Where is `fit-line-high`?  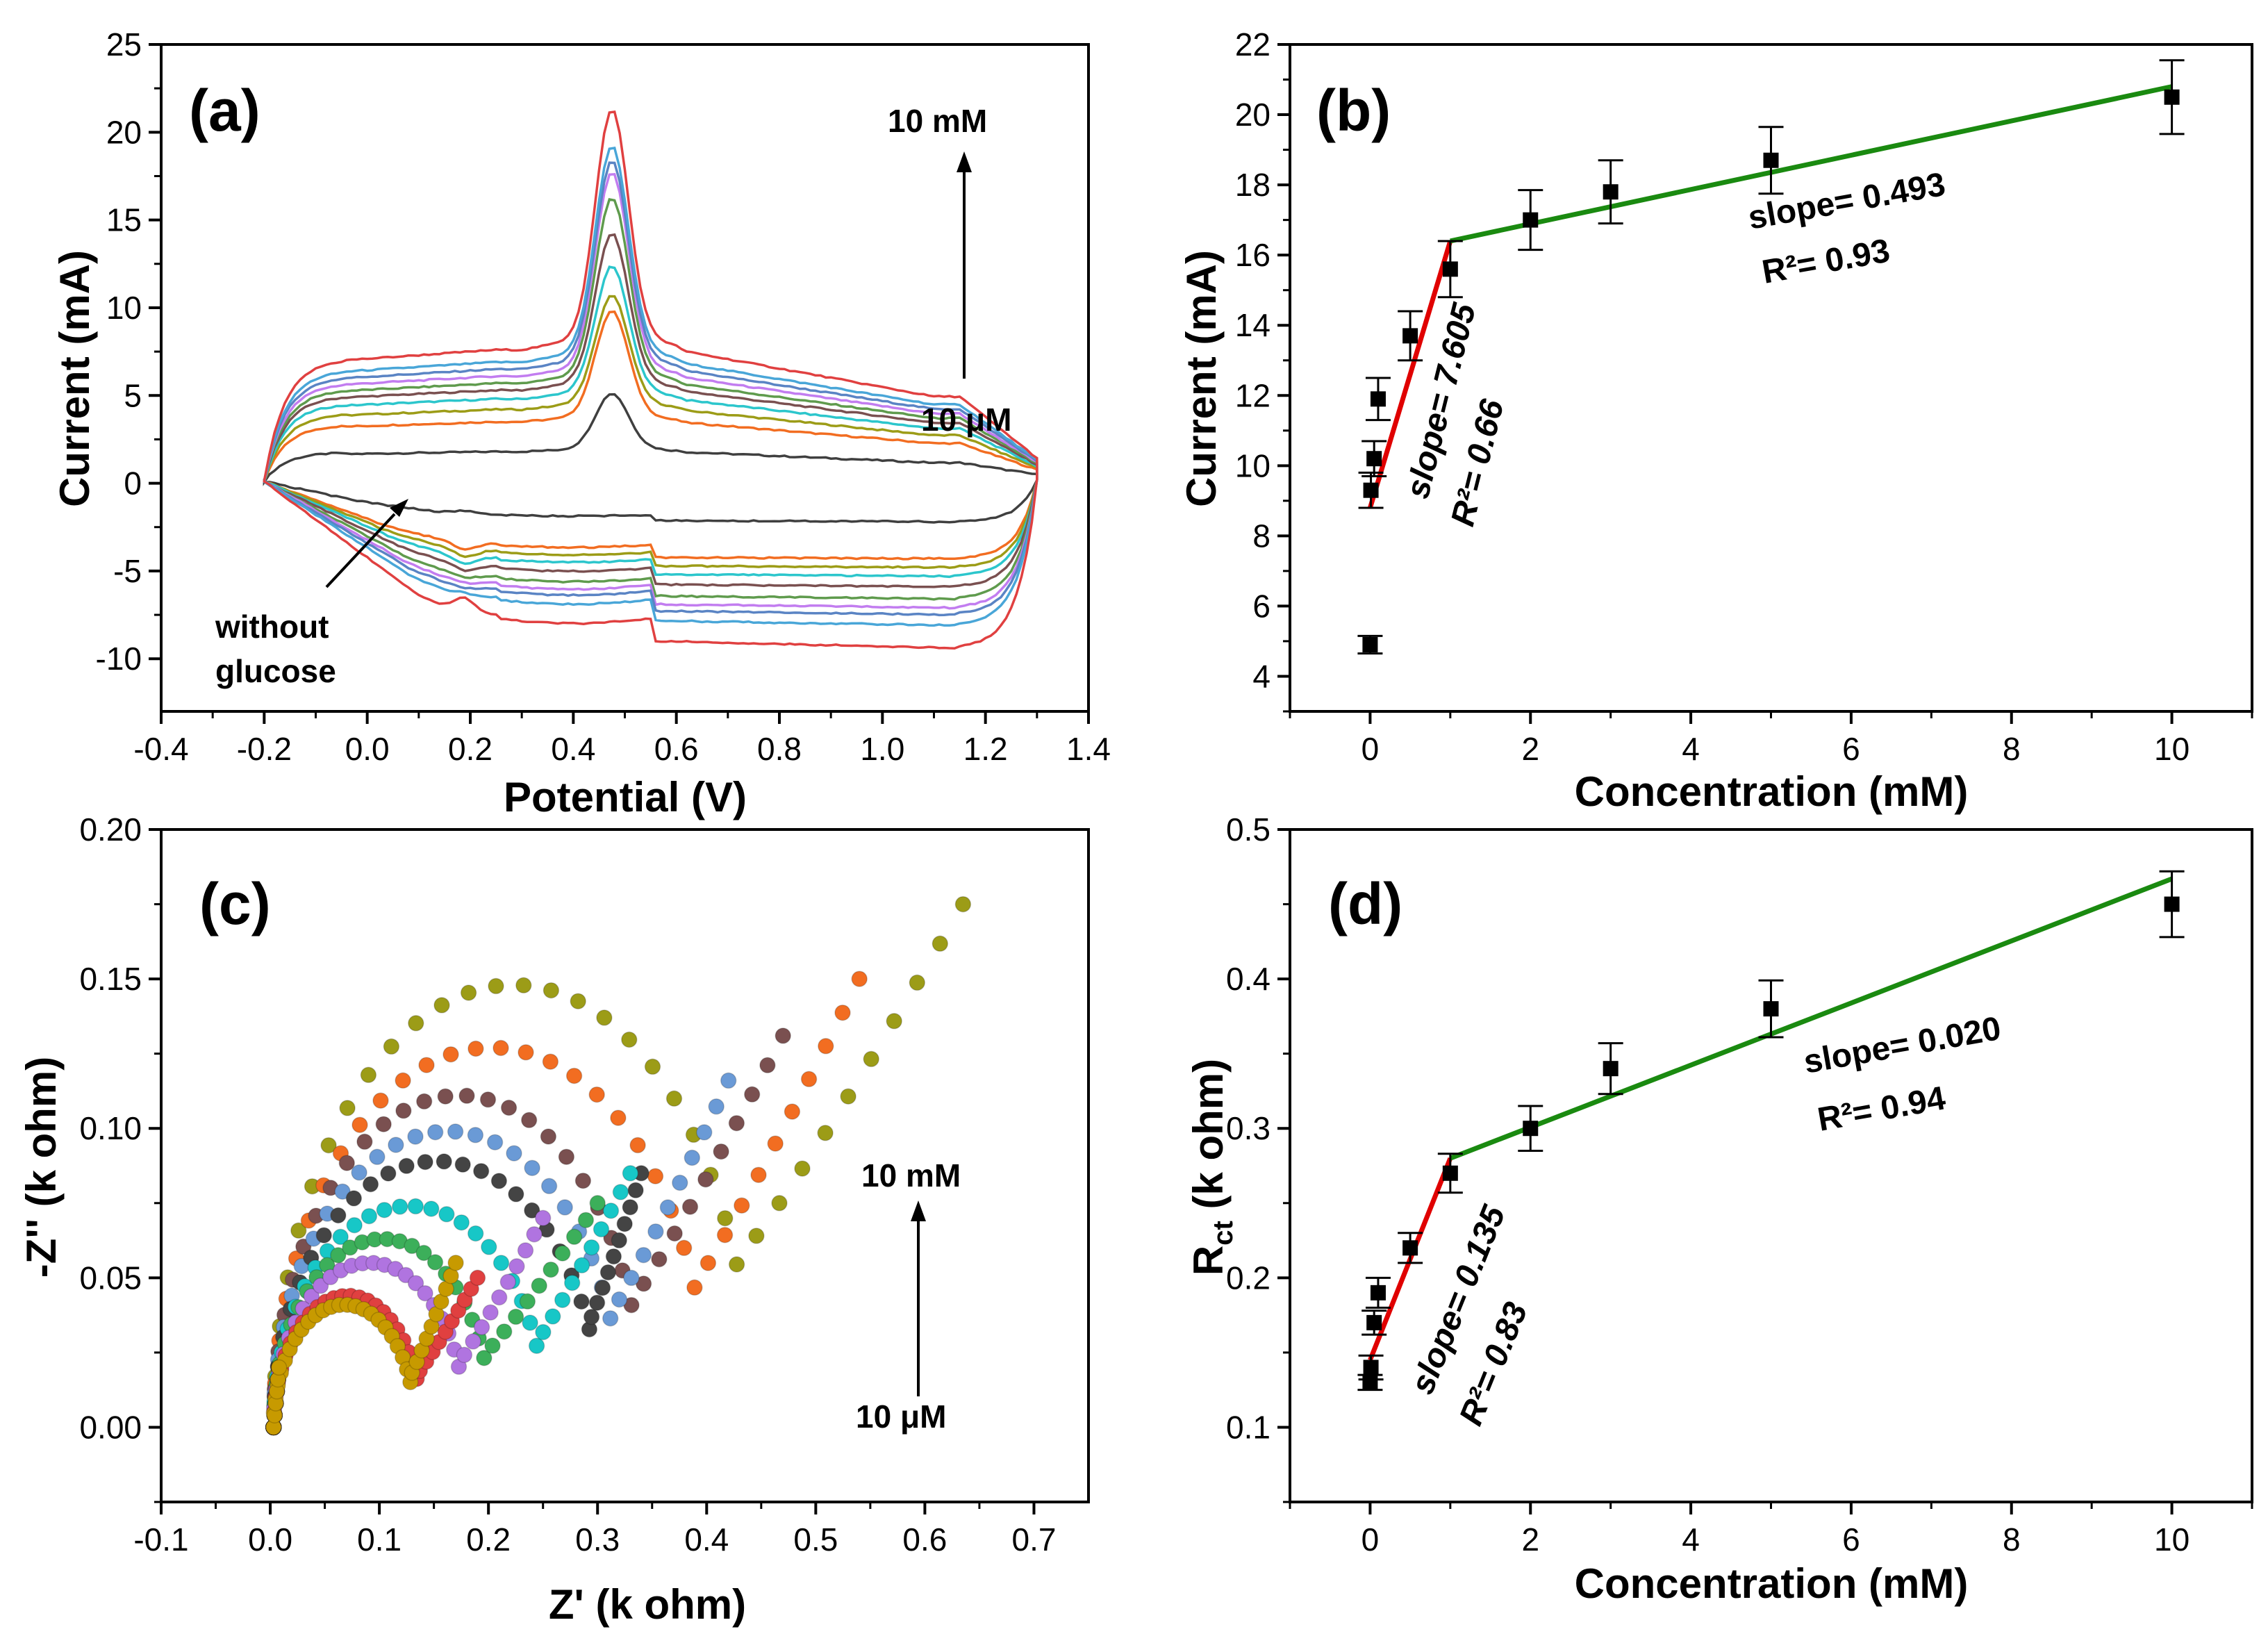 fit-line-high is located at coordinates (1811, 164).